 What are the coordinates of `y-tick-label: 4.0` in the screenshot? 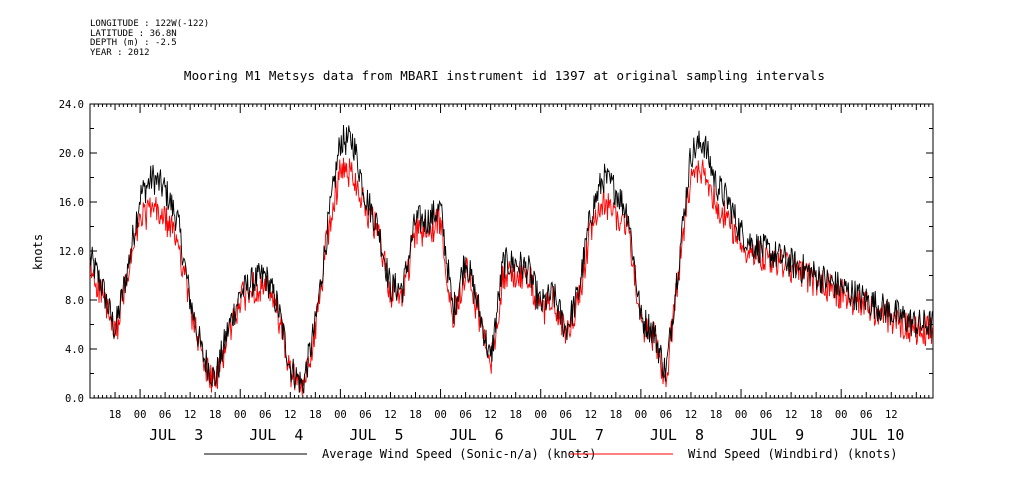 It's located at (74, 350).